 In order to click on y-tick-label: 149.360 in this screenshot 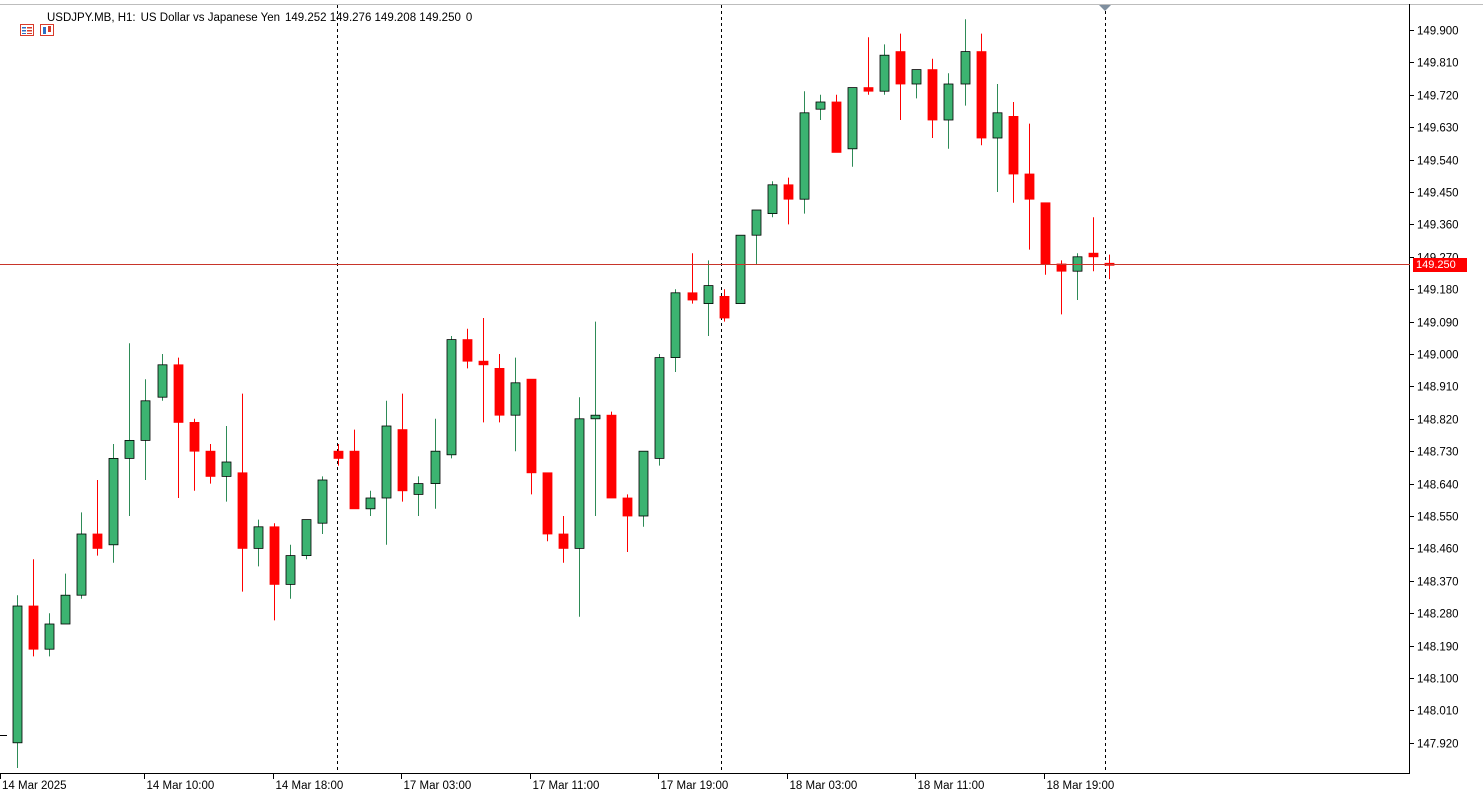, I will do `click(1438, 226)`.